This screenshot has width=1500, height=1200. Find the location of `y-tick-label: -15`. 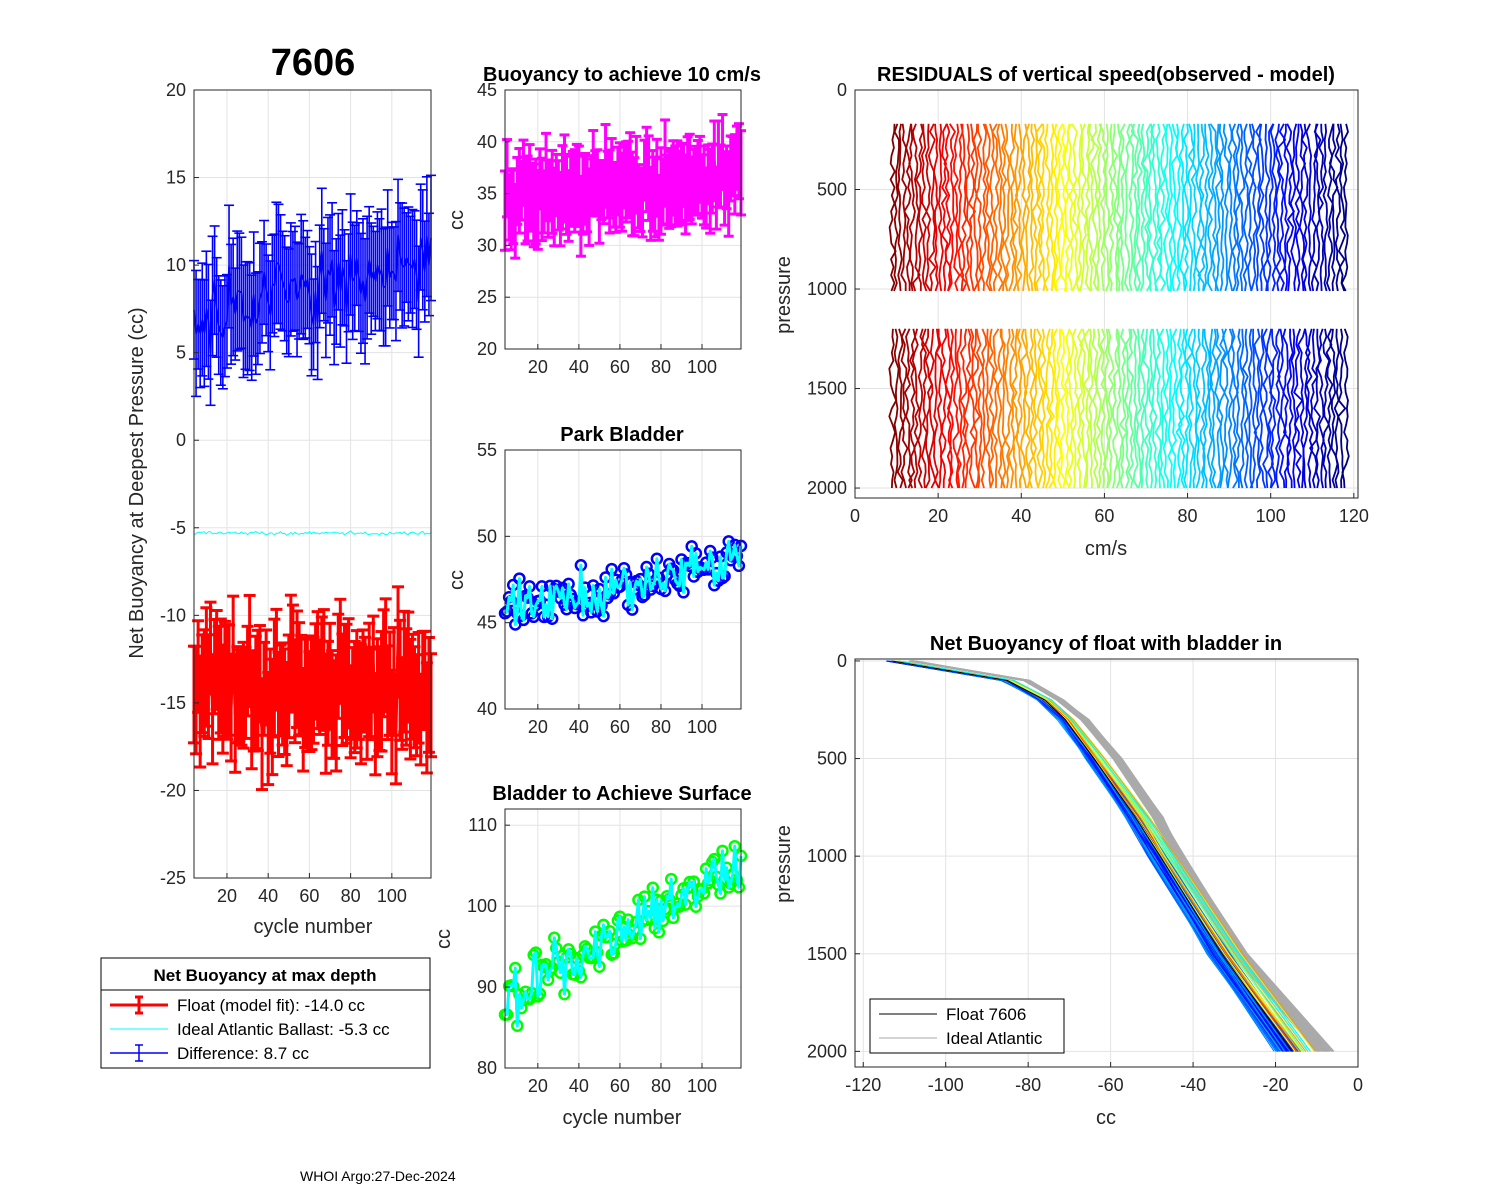

y-tick-label: -15 is located at coordinates (173, 703).